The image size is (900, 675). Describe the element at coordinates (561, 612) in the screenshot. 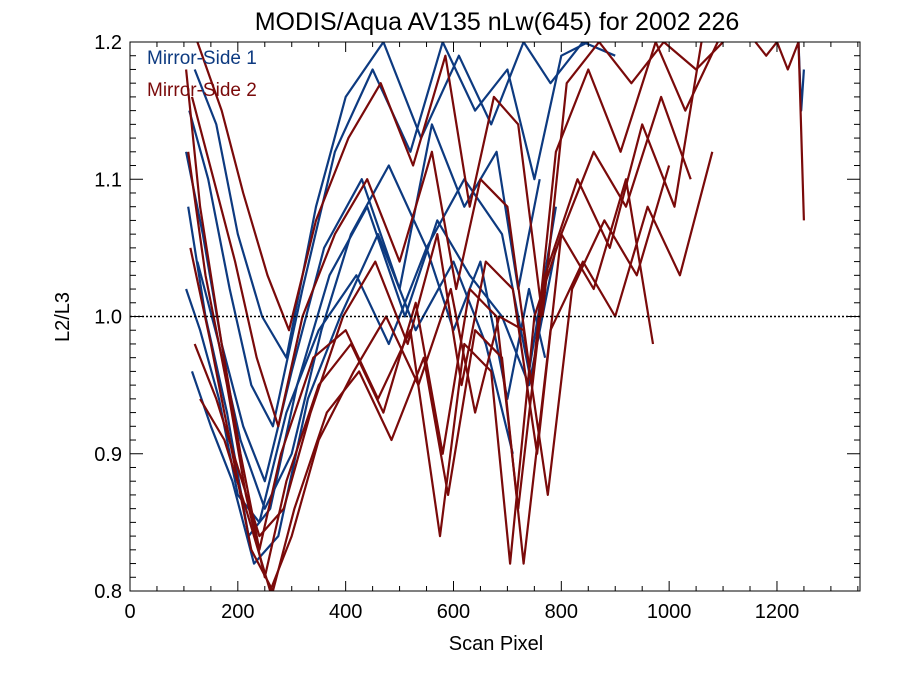

I see `x-tick-label: 800` at that location.